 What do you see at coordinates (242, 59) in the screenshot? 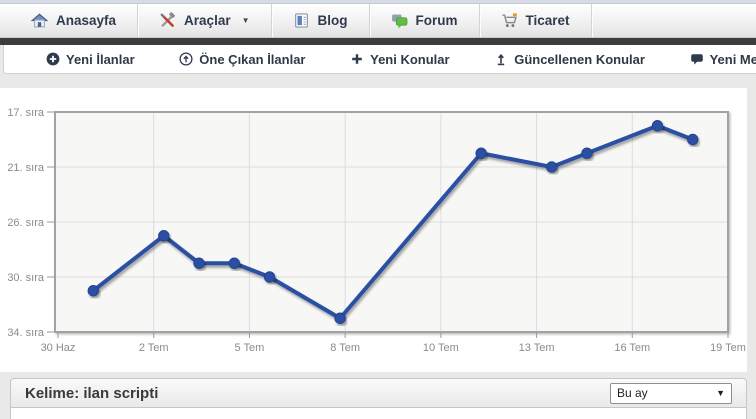
I see `subnav-item-one-cikan-ilanlar: Öne Çıkan İlanlar` at bounding box center [242, 59].